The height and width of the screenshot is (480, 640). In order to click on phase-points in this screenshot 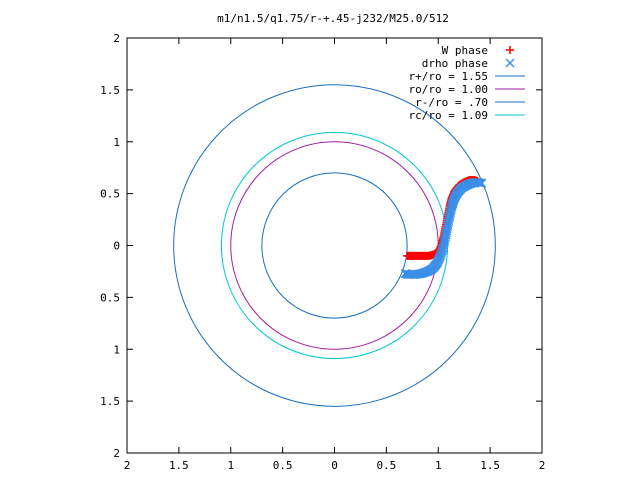, I will do `click(443, 228)`.